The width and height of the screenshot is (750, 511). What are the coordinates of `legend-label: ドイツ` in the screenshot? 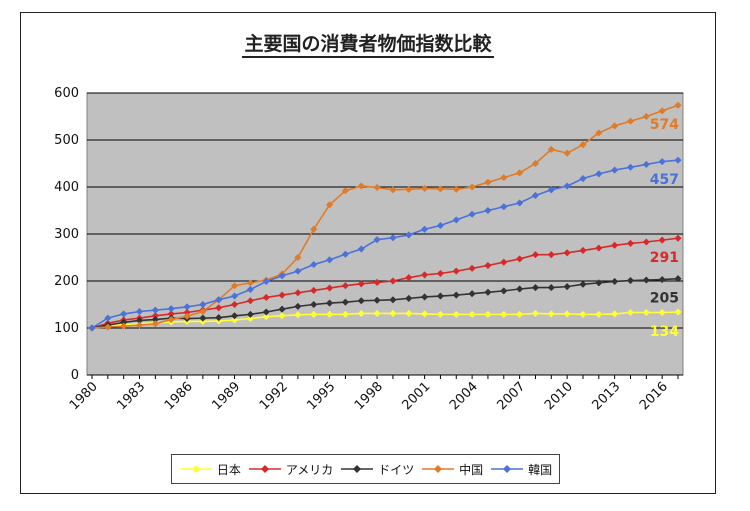 It's located at (396, 469).